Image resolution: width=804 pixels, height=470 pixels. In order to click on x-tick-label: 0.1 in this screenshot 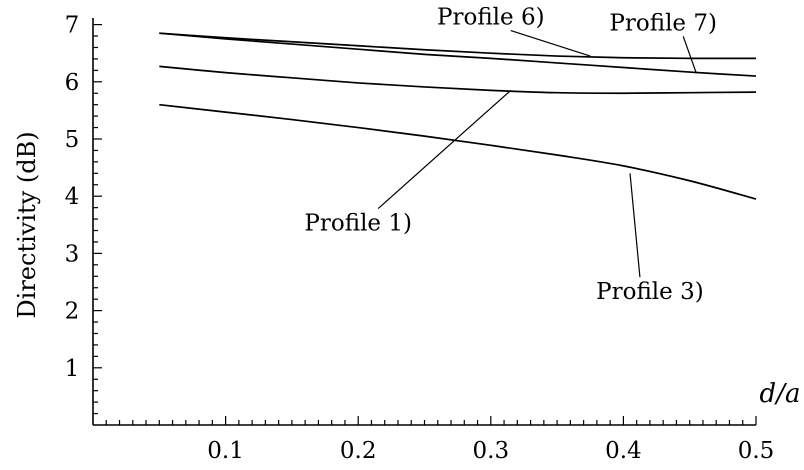, I will do `click(225, 451)`.